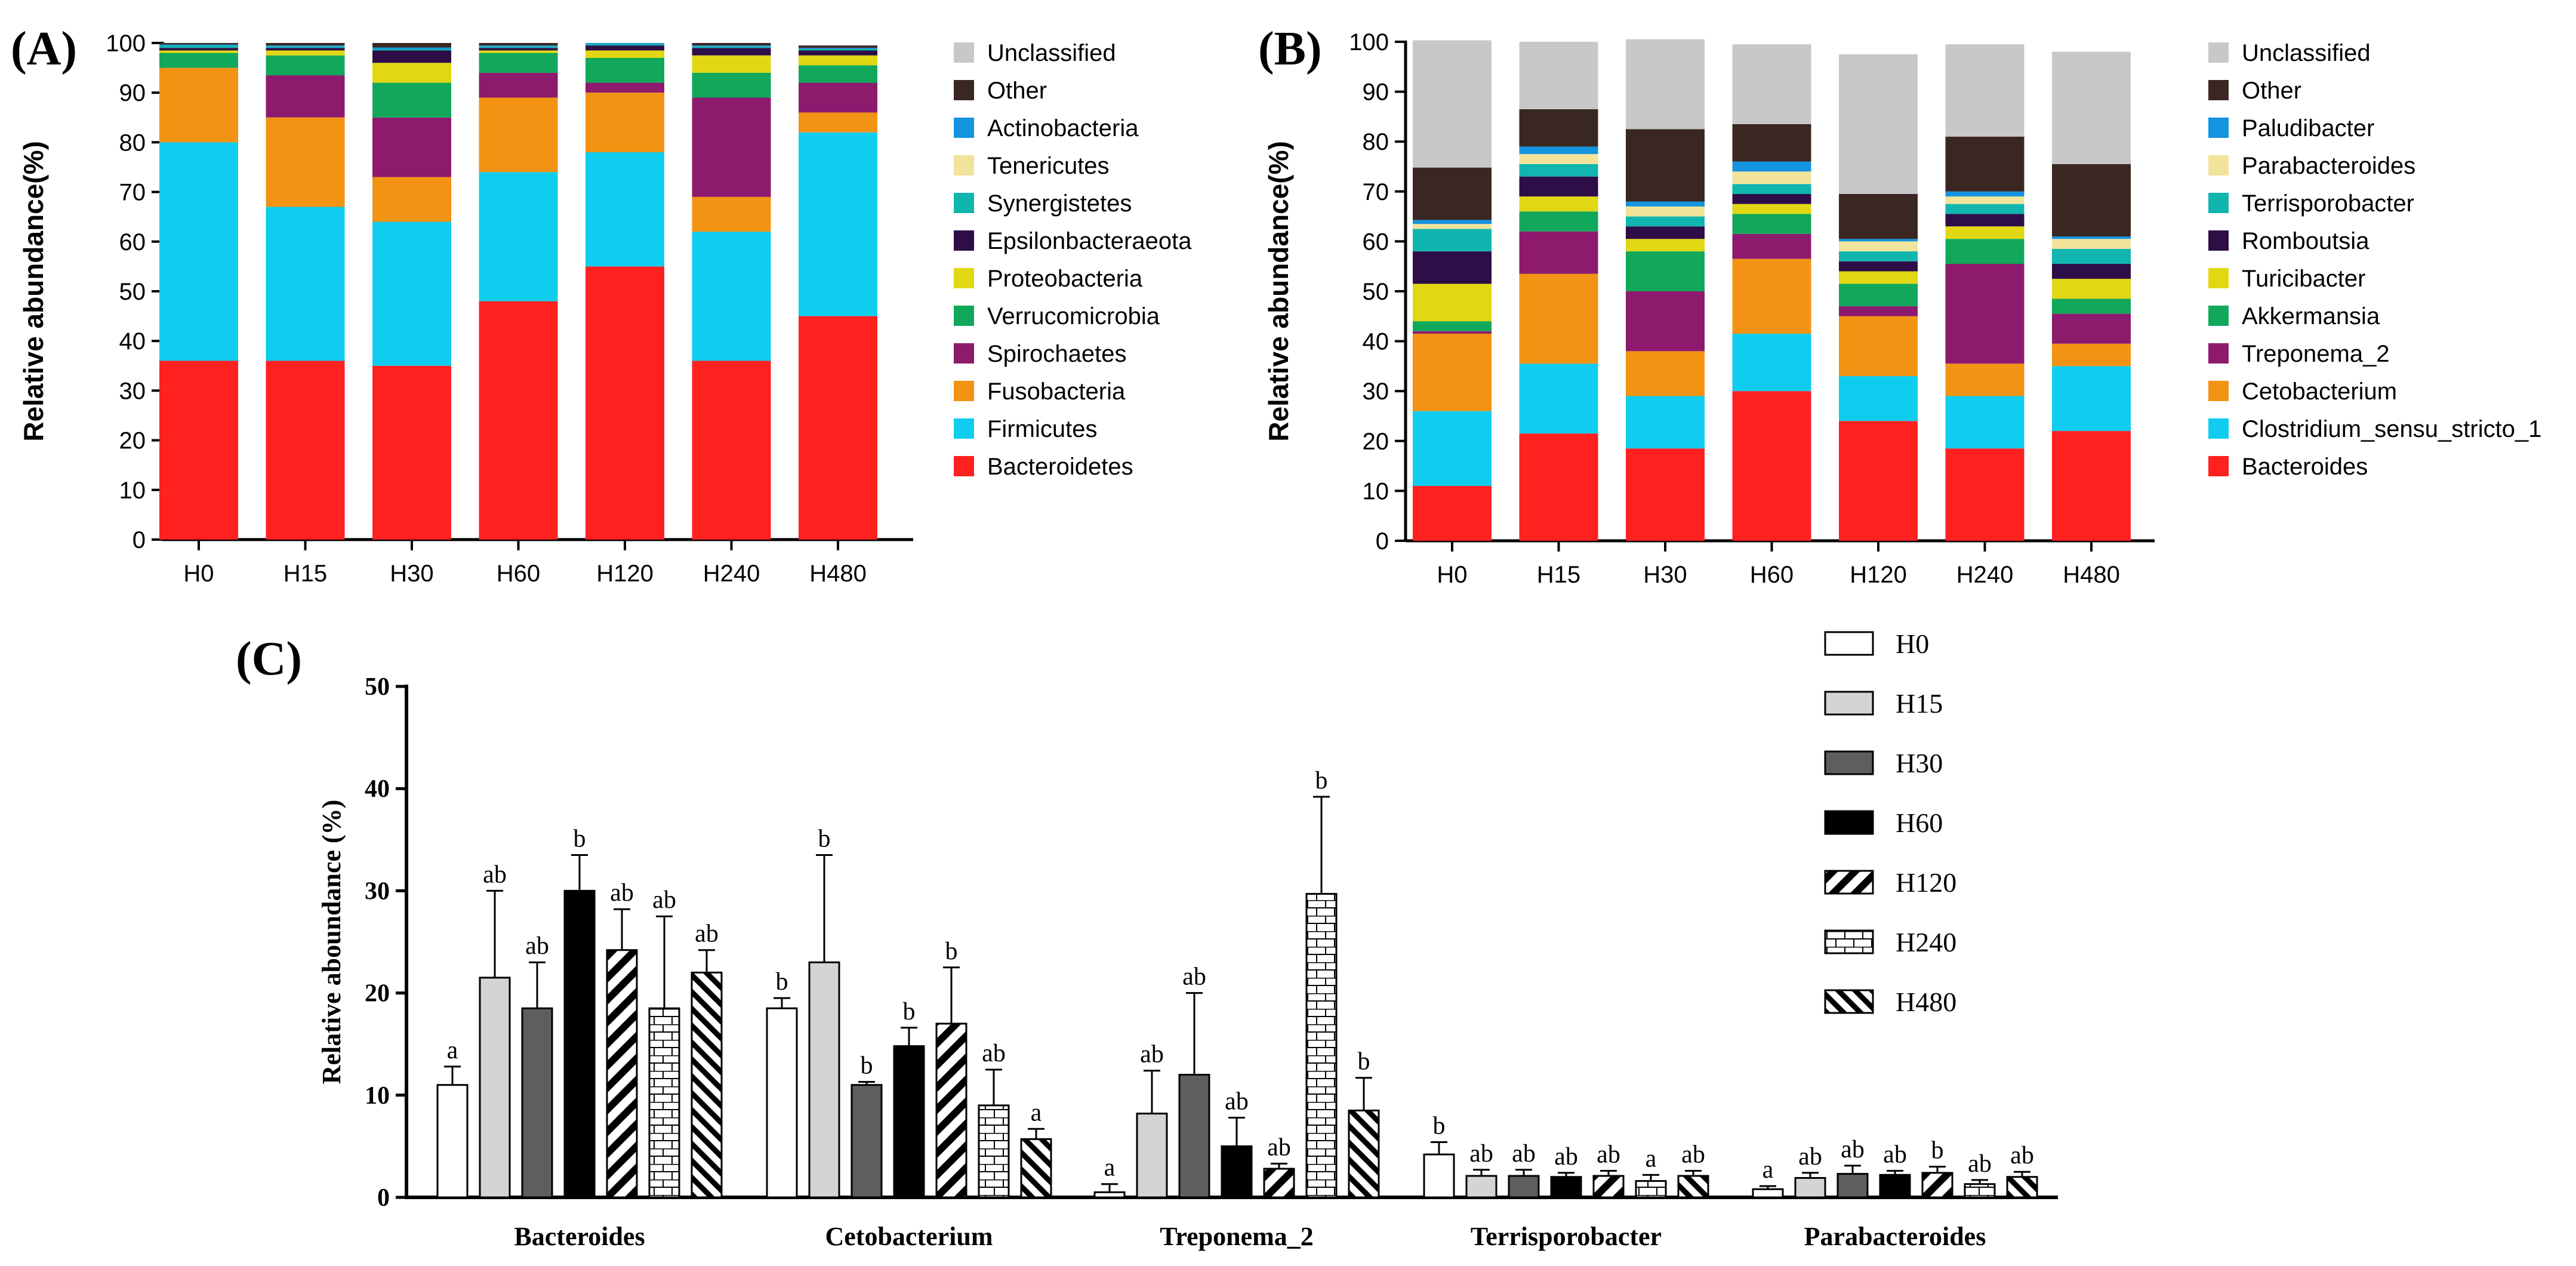 This screenshot has height=1266, width=2576. What do you see at coordinates (1895, 1236) in the screenshot?
I see `x-tick-label: Parabacteroides` at bounding box center [1895, 1236].